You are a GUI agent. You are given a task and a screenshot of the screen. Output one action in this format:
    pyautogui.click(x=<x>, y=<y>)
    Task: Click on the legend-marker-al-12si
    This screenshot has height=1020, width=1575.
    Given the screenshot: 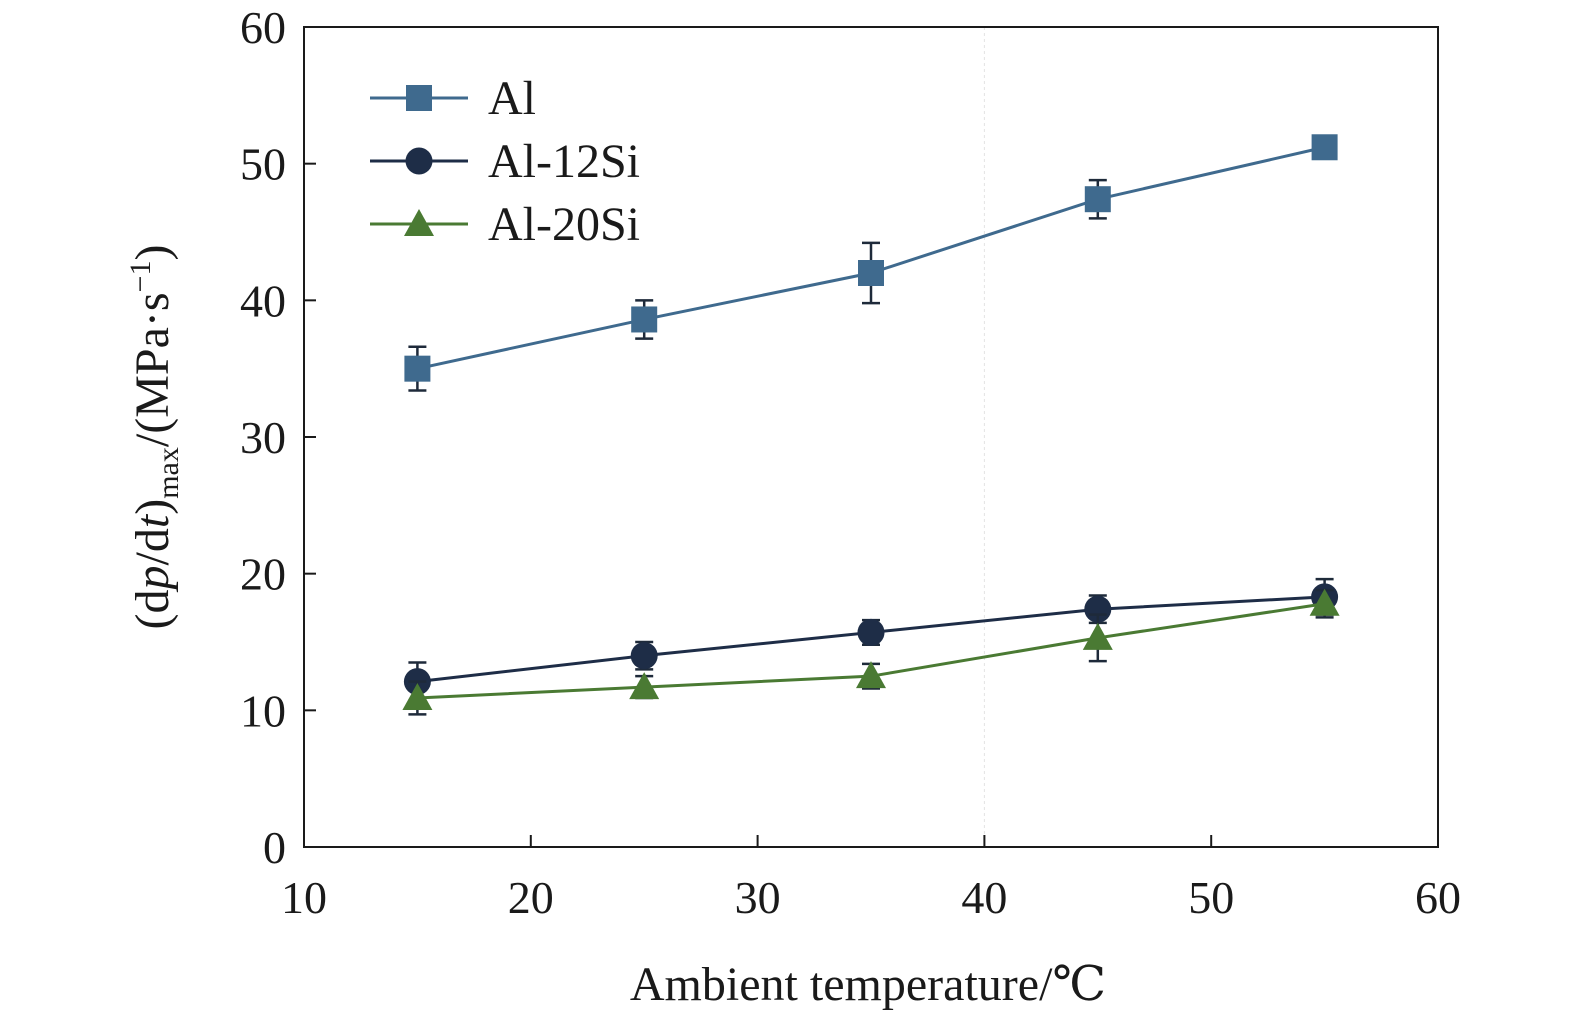 What is the action you would take?
    pyautogui.click(x=419, y=161)
    